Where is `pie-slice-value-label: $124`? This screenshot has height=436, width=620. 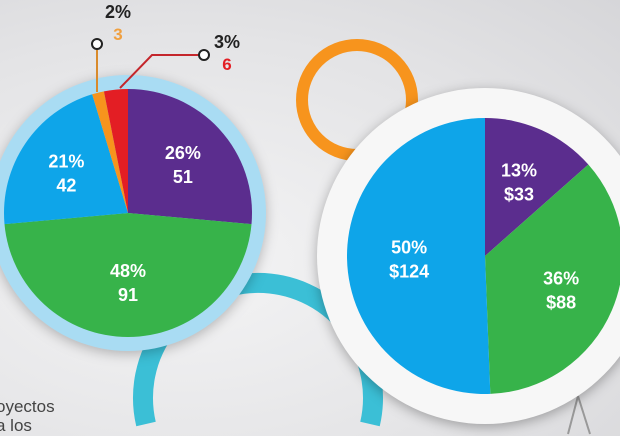
pie-slice-value-label: $124 is located at coordinates (409, 271).